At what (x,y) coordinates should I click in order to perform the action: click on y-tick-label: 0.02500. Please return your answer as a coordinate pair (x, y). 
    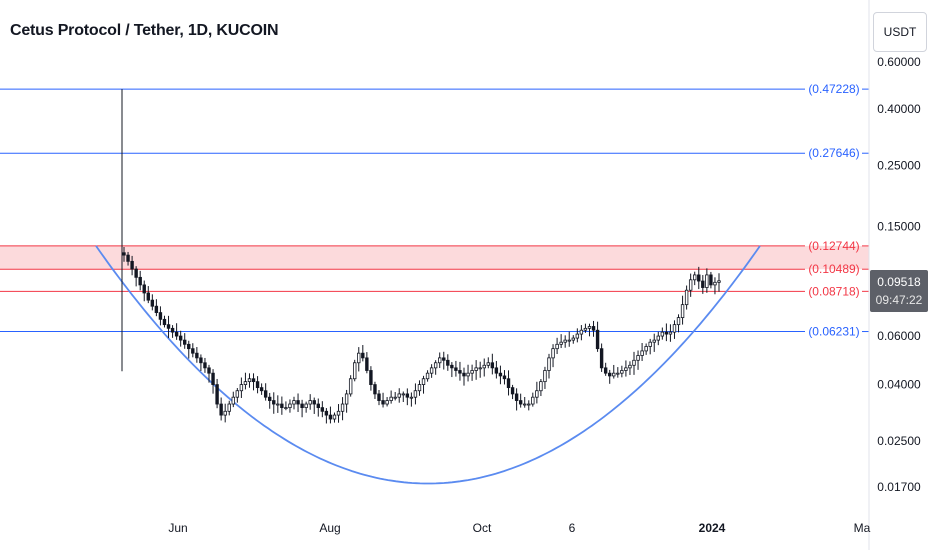
    Looking at the image, I should click on (899, 441).